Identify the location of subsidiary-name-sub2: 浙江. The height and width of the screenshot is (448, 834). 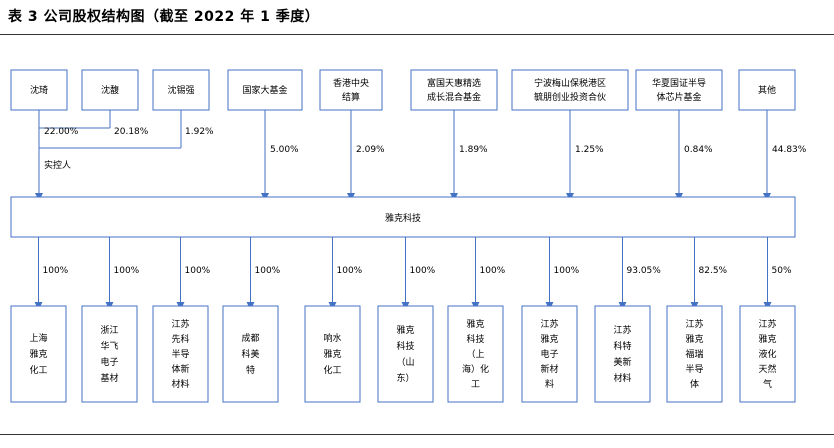
(109, 330).